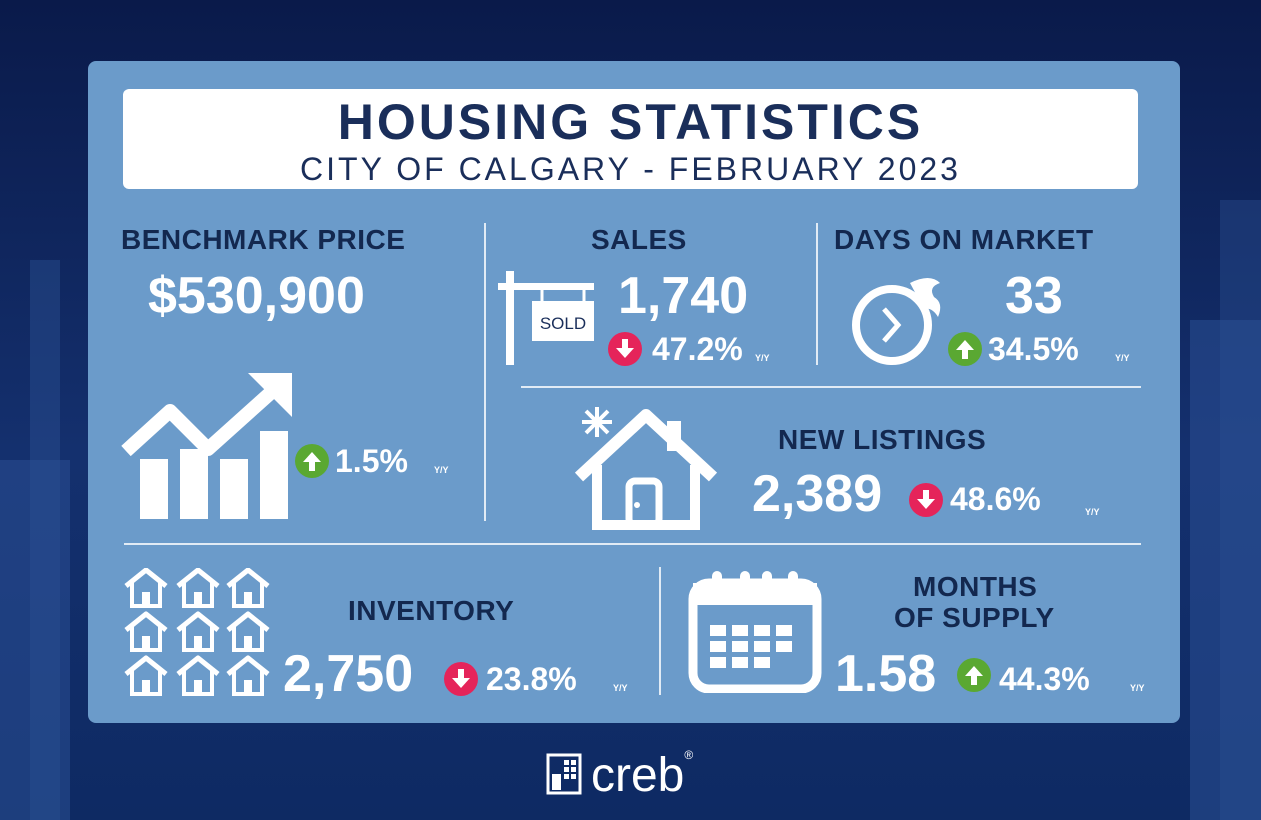 The height and width of the screenshot is (820, 1261). Describe the element at coordinates (974, 617) in the screenshot. I see `months-supply-label-line2: OF SUPPLY` at that location.